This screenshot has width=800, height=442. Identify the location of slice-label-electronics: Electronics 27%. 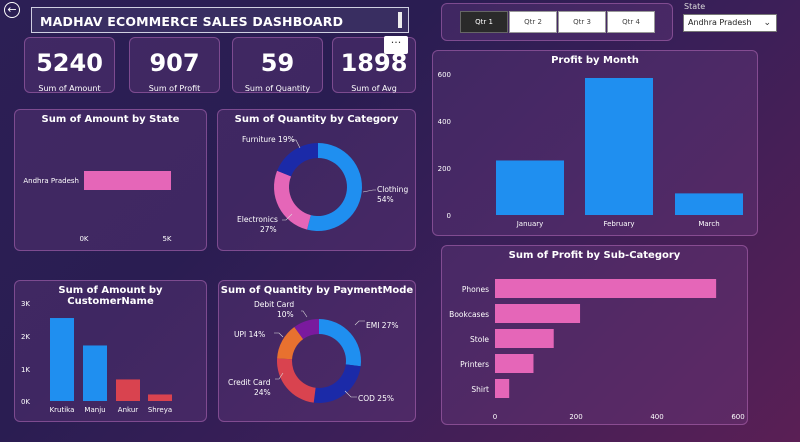
(257, 224).